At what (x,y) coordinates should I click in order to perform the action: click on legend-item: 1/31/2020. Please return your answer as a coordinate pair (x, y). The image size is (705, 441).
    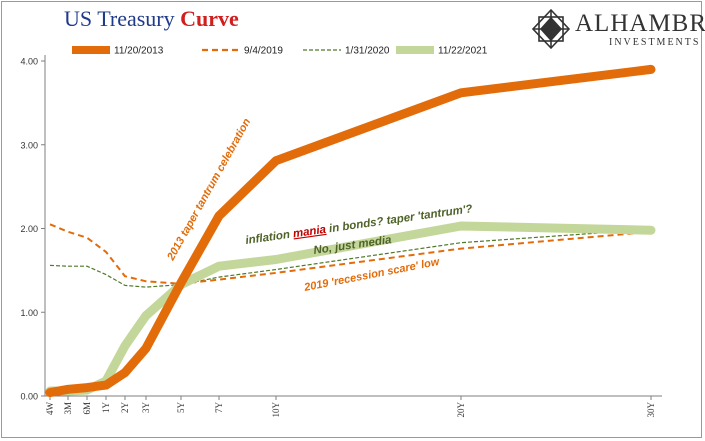
    Looking at the image, I should click on (346, 51).